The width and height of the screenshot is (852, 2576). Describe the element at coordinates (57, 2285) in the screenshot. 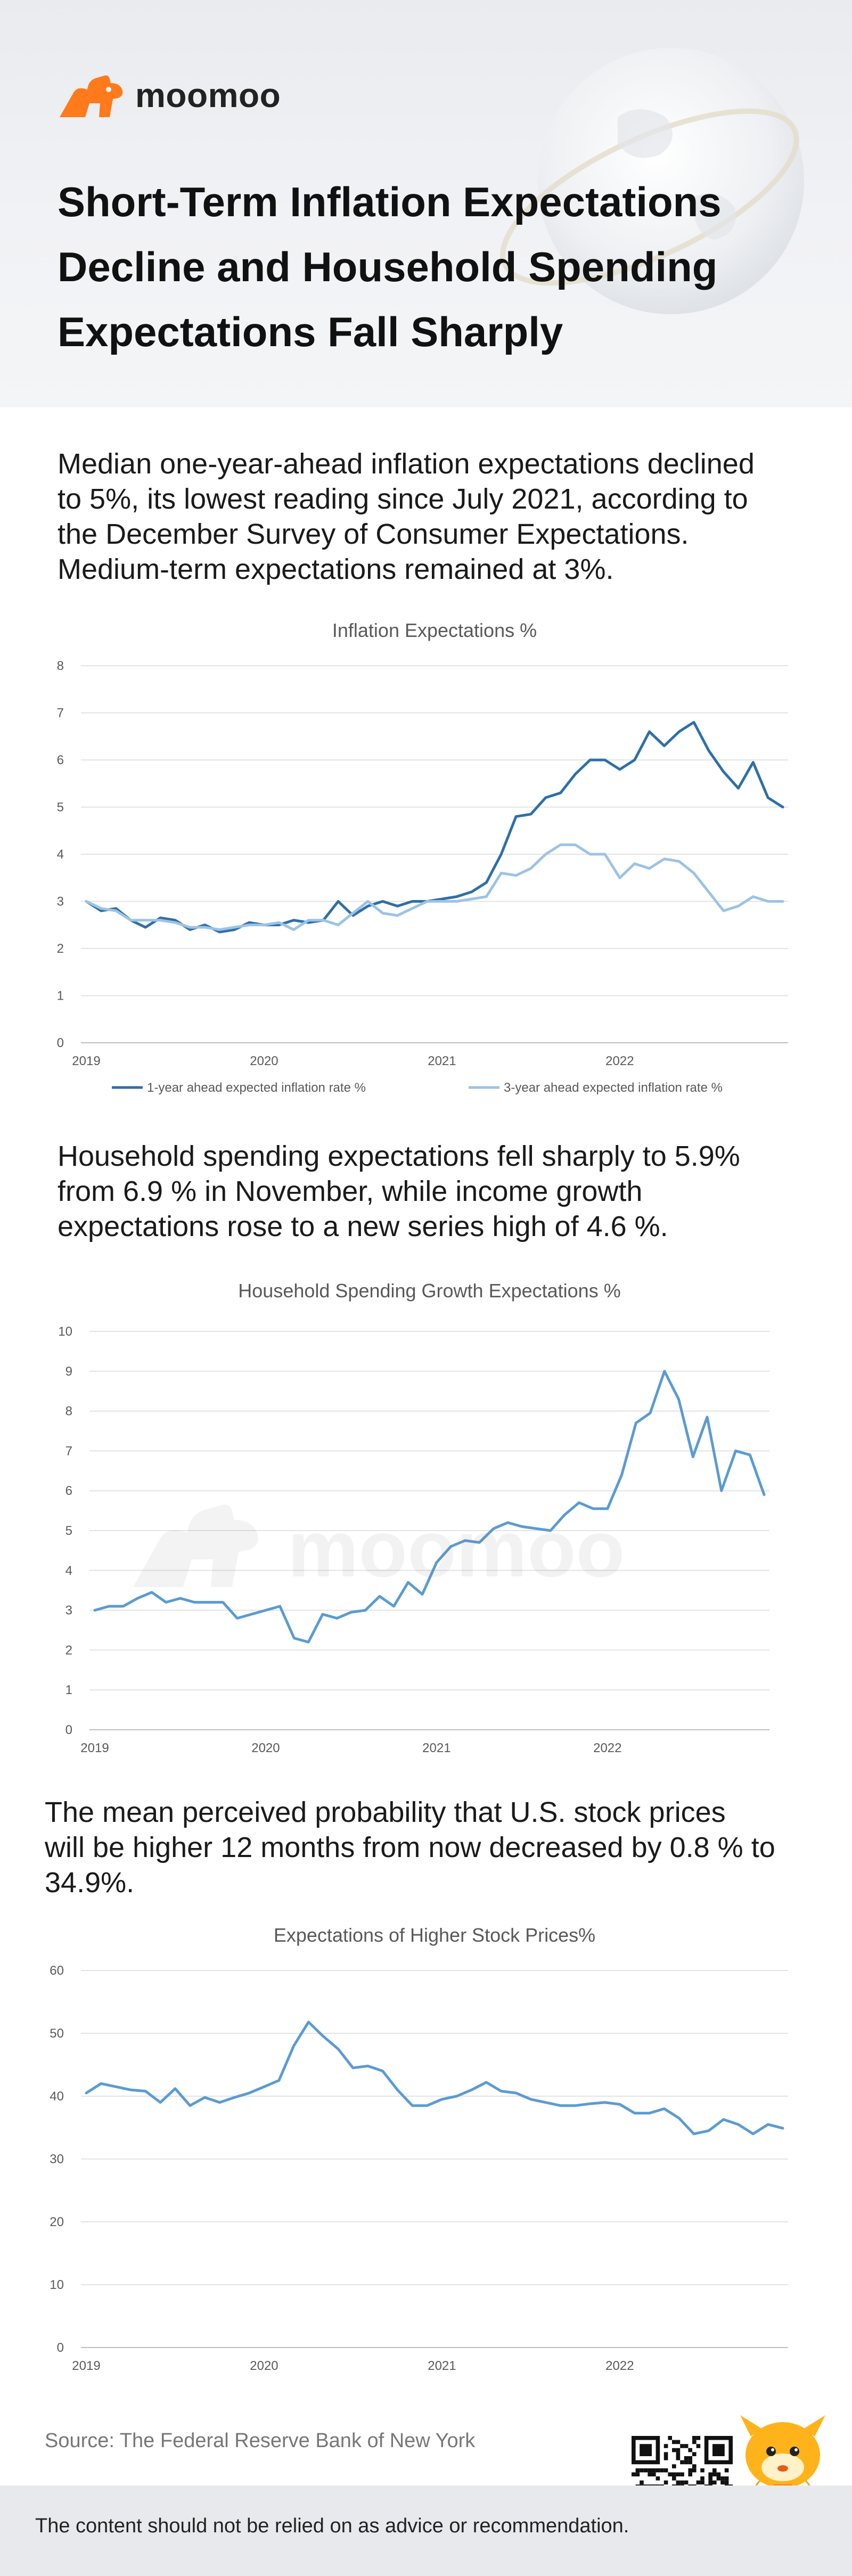

I see `y-tick-label: 10` at that location.